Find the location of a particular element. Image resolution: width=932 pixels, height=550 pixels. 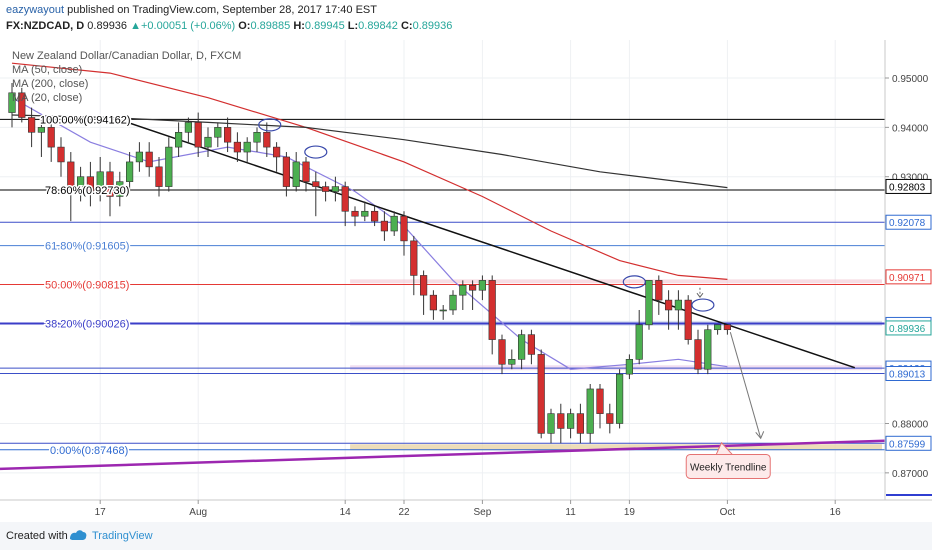

author-name: eazywayout is located at coordinates (35, 10).